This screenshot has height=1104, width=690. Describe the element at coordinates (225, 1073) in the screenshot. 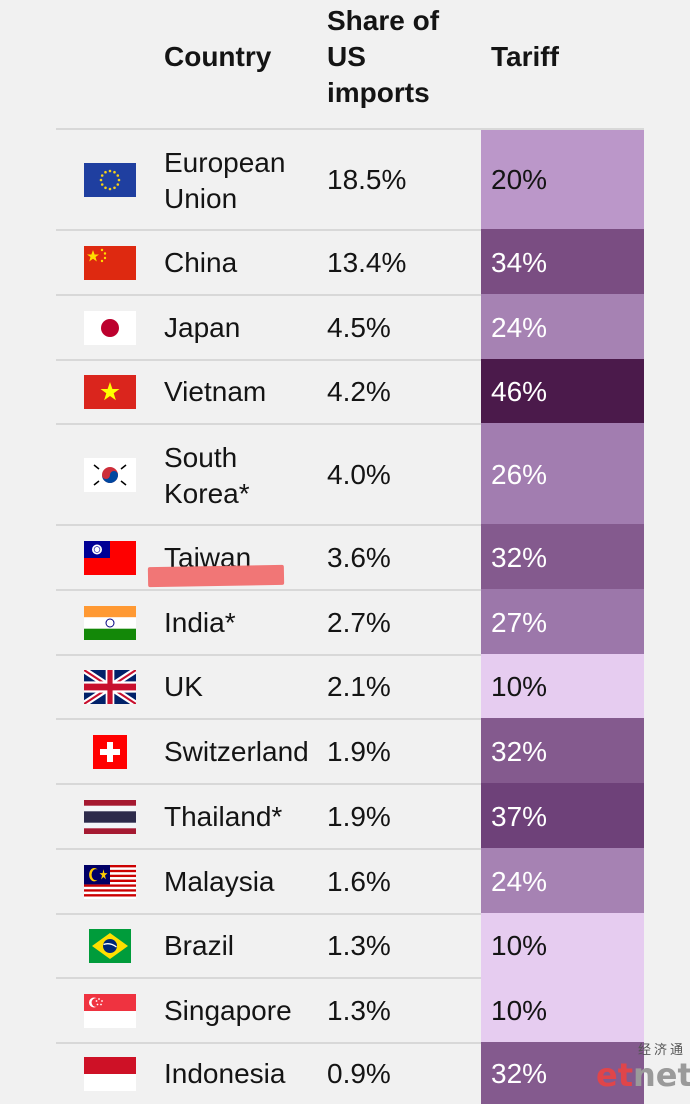

I see `country-name: Indonesia` at that location.